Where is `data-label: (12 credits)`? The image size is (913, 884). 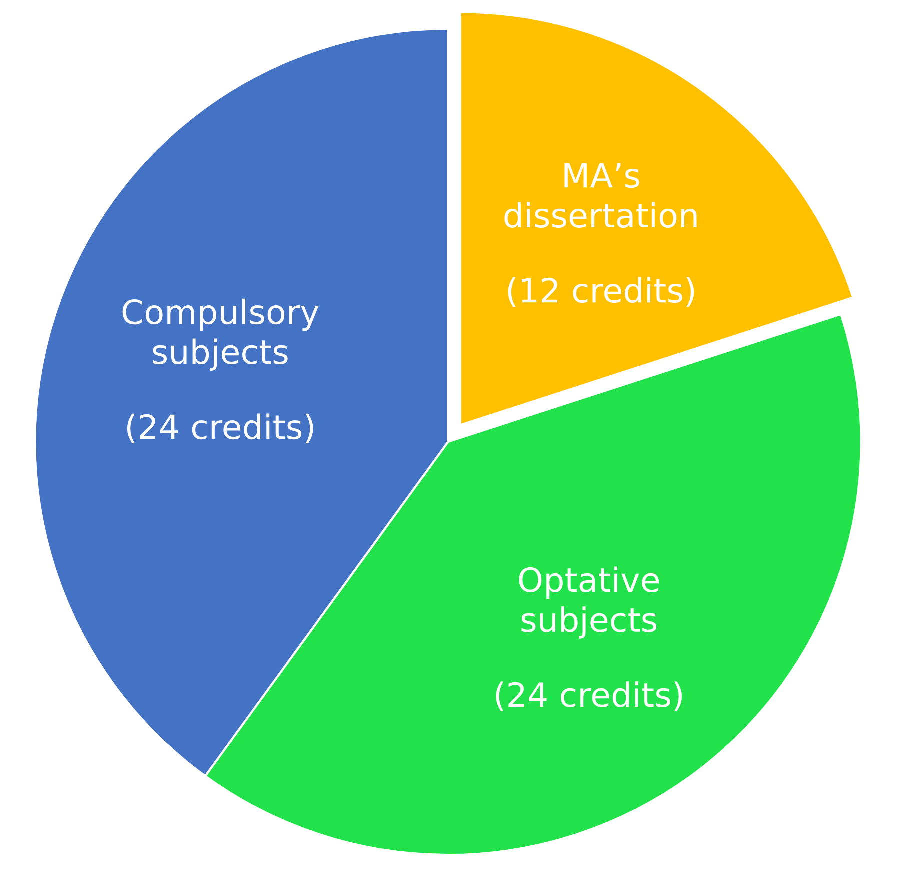
data-label: (12 credits) is located at coordinates (601, 292).